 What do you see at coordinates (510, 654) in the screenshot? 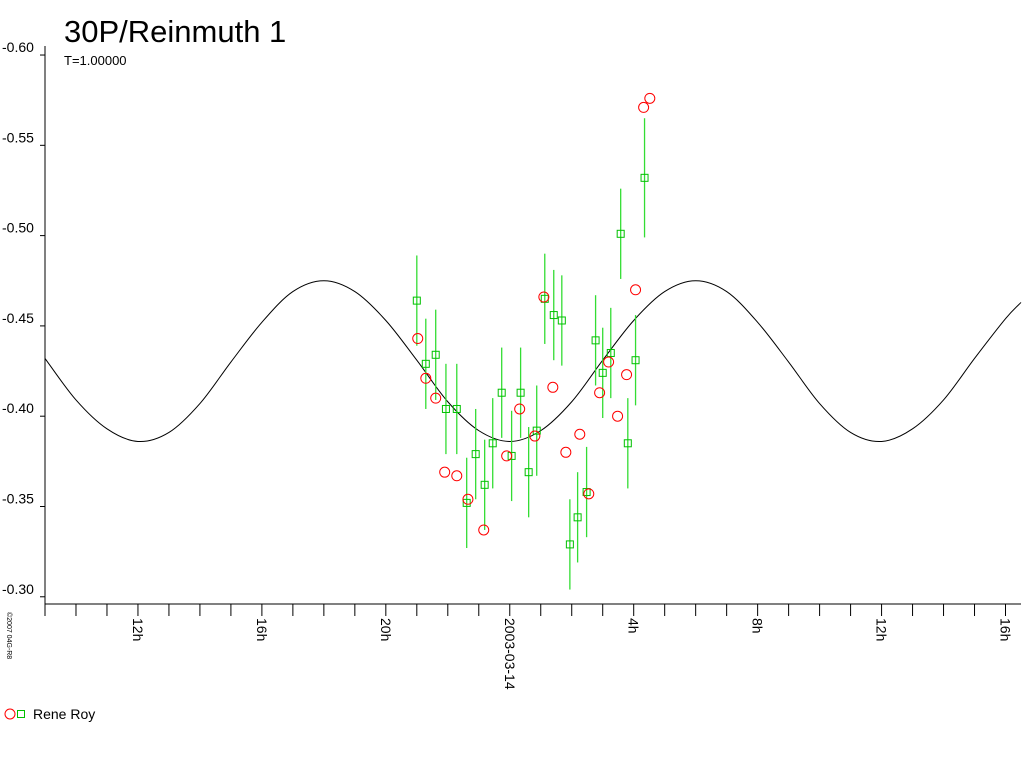
I see `x-tick-label: 2003-03-14` at bounding box center [510, 654].